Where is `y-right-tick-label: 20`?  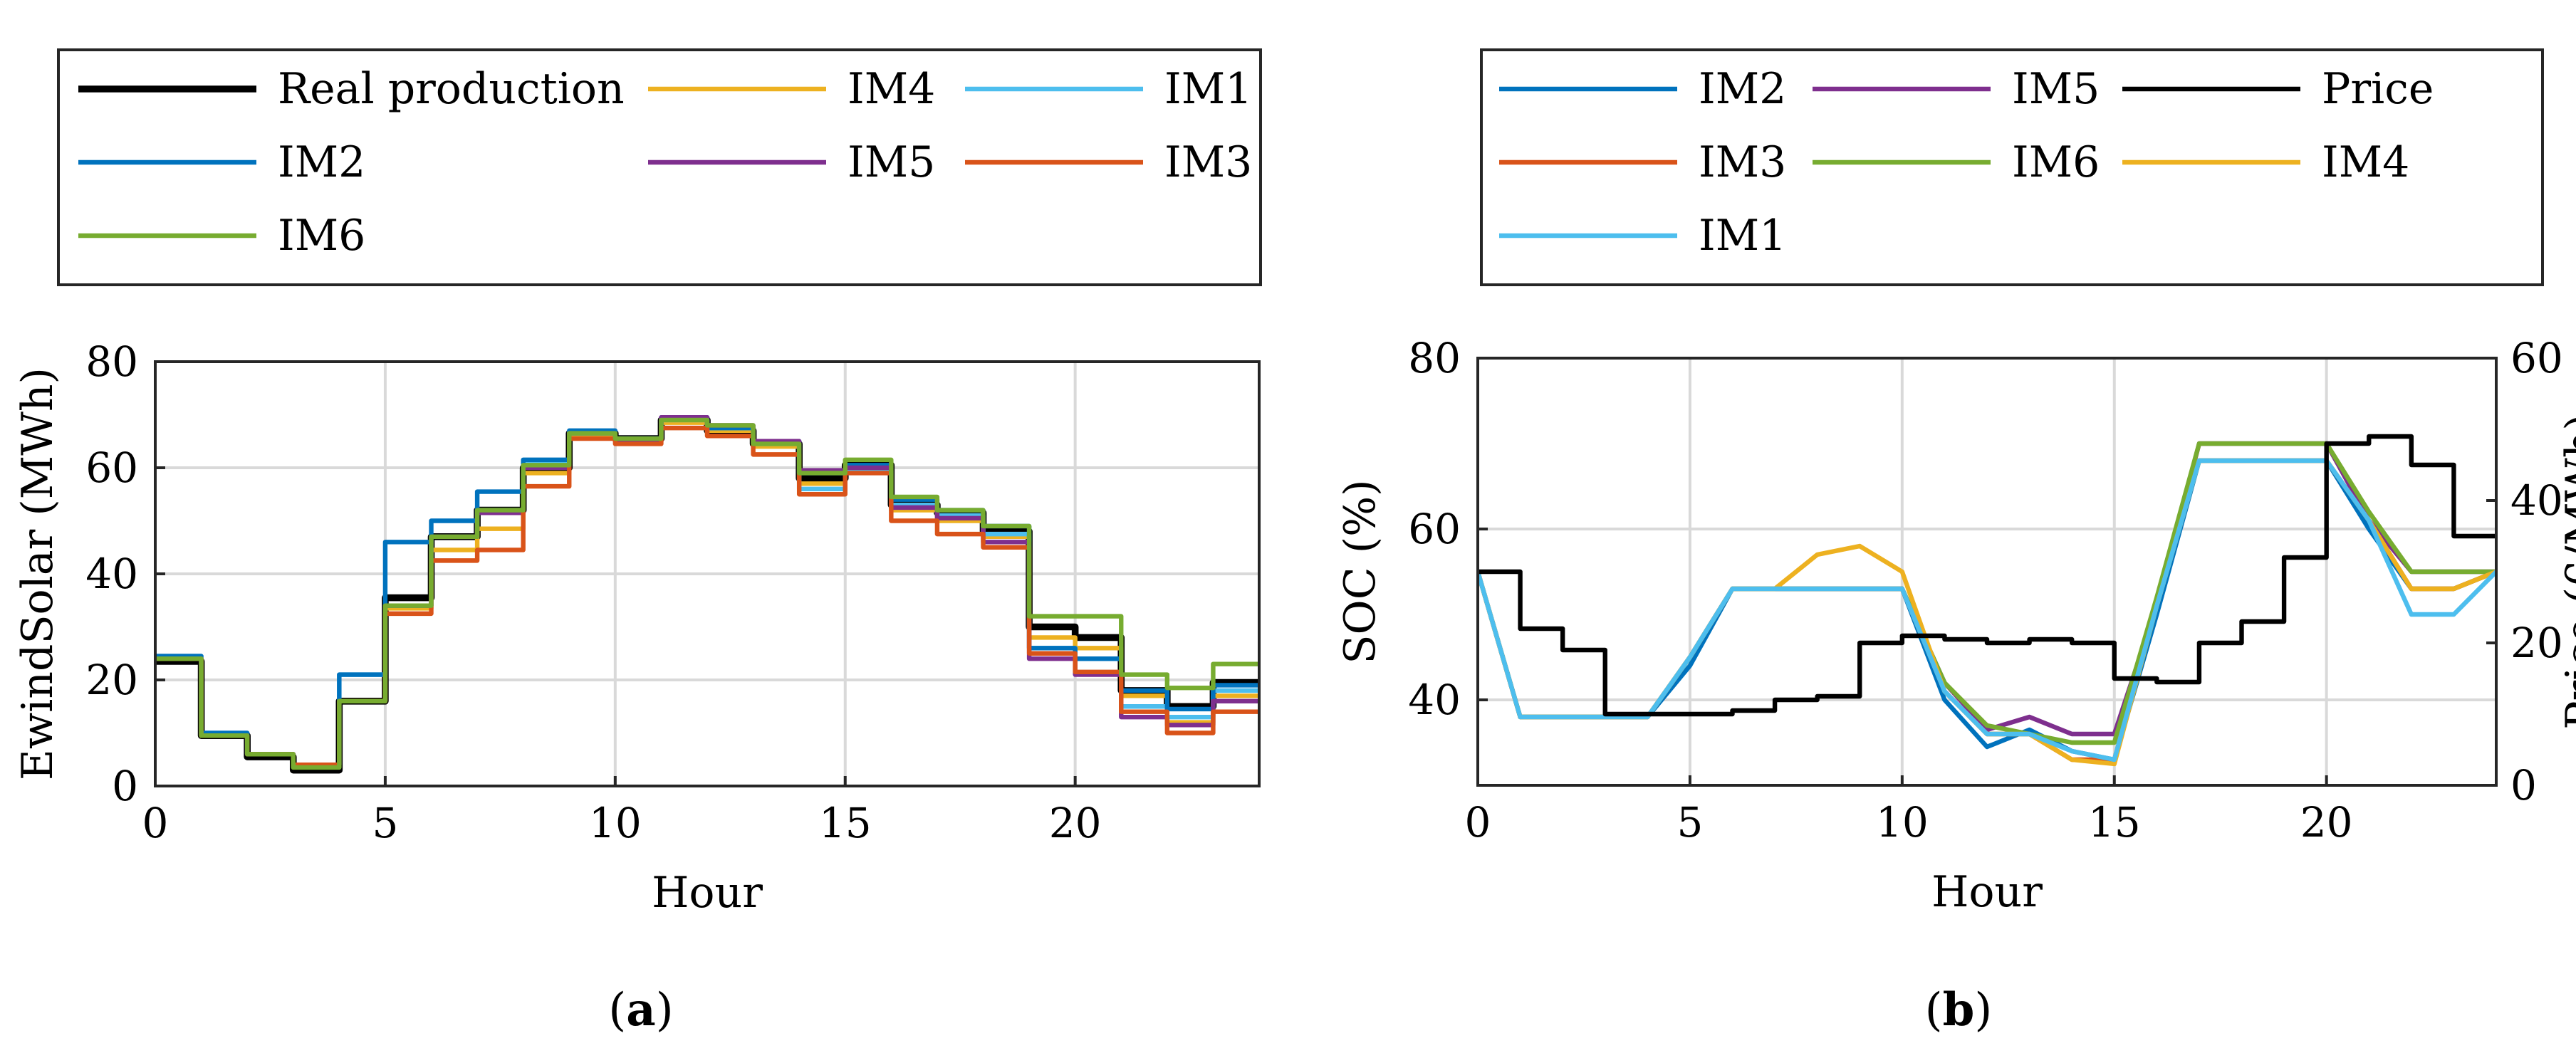 y-right-tick-label: 20 is located at coordinates (2536, 643).